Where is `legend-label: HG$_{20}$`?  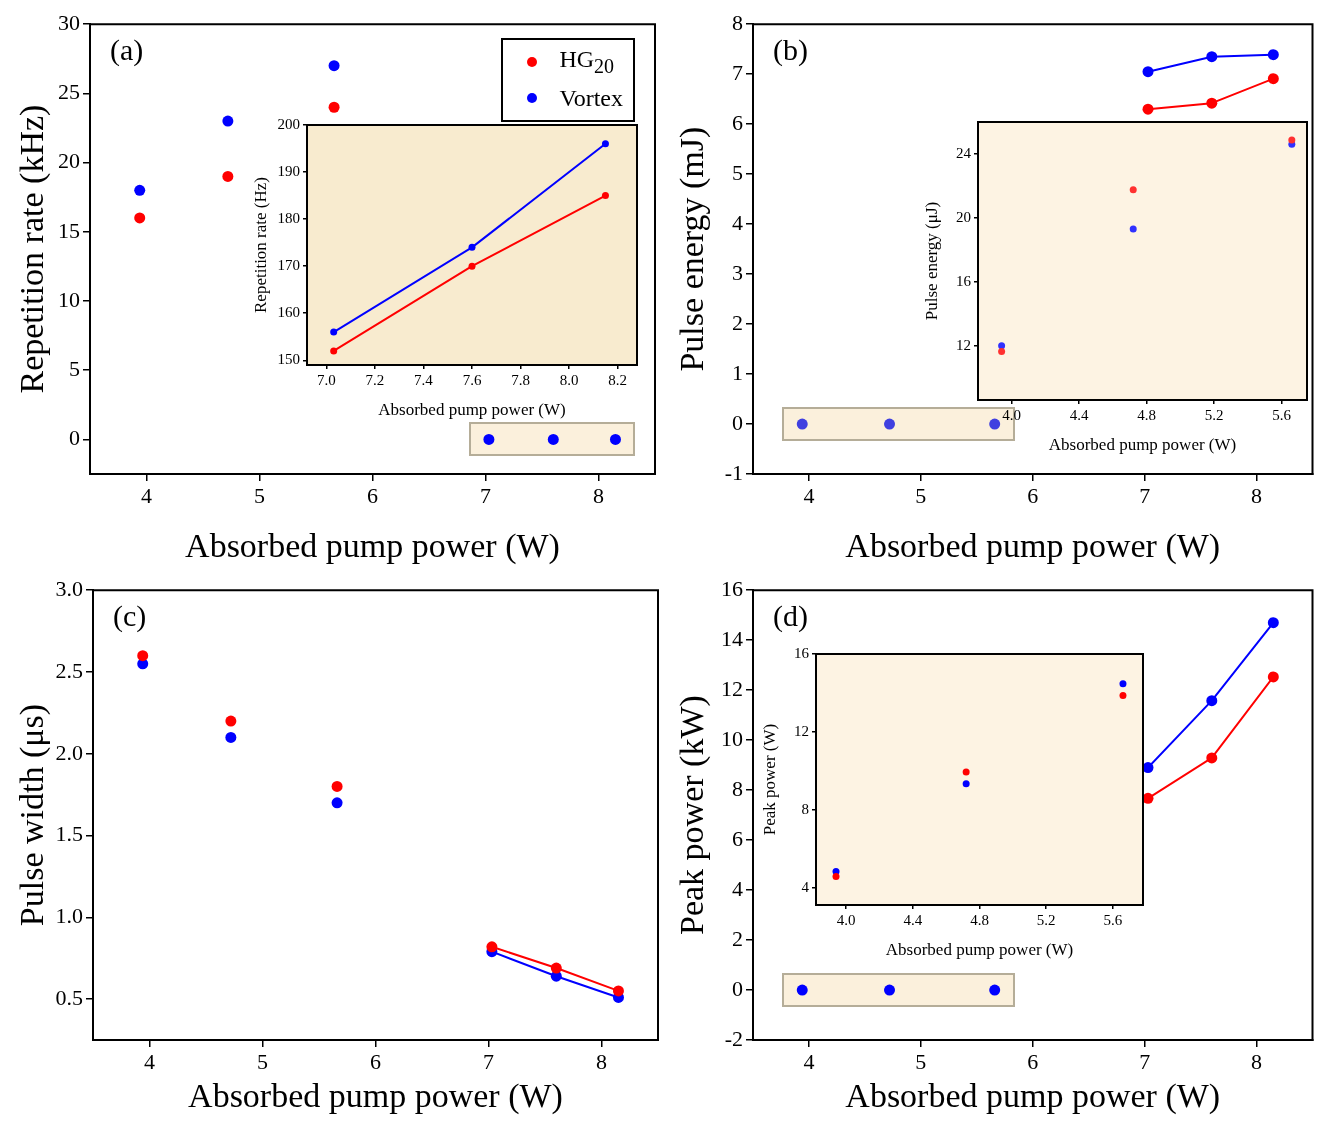
legend-label: HG$_{20}$ is located at coordinates (587, 62).